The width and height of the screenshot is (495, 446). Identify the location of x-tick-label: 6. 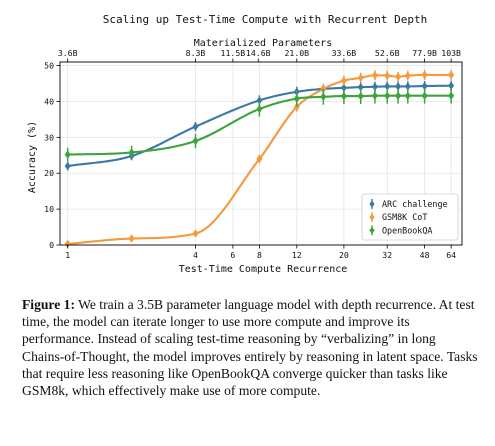
(232, 255).